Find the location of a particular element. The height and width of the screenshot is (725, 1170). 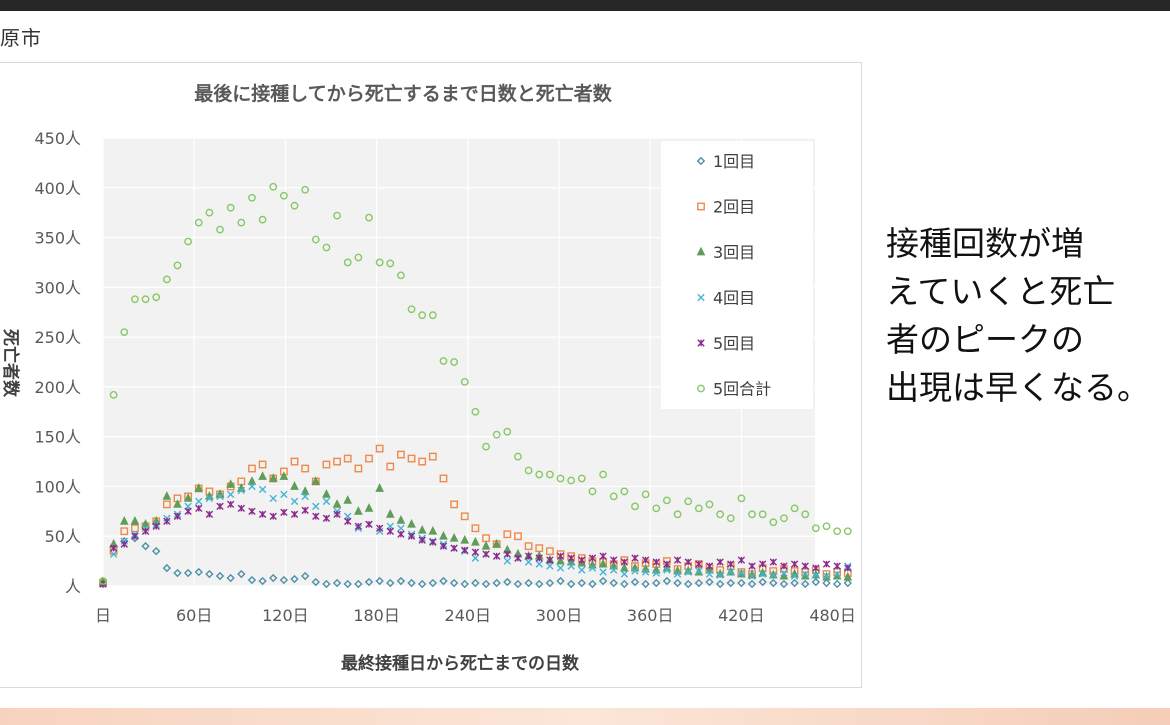

x-tick-label: 180日 is located at coordinates (376, 615).